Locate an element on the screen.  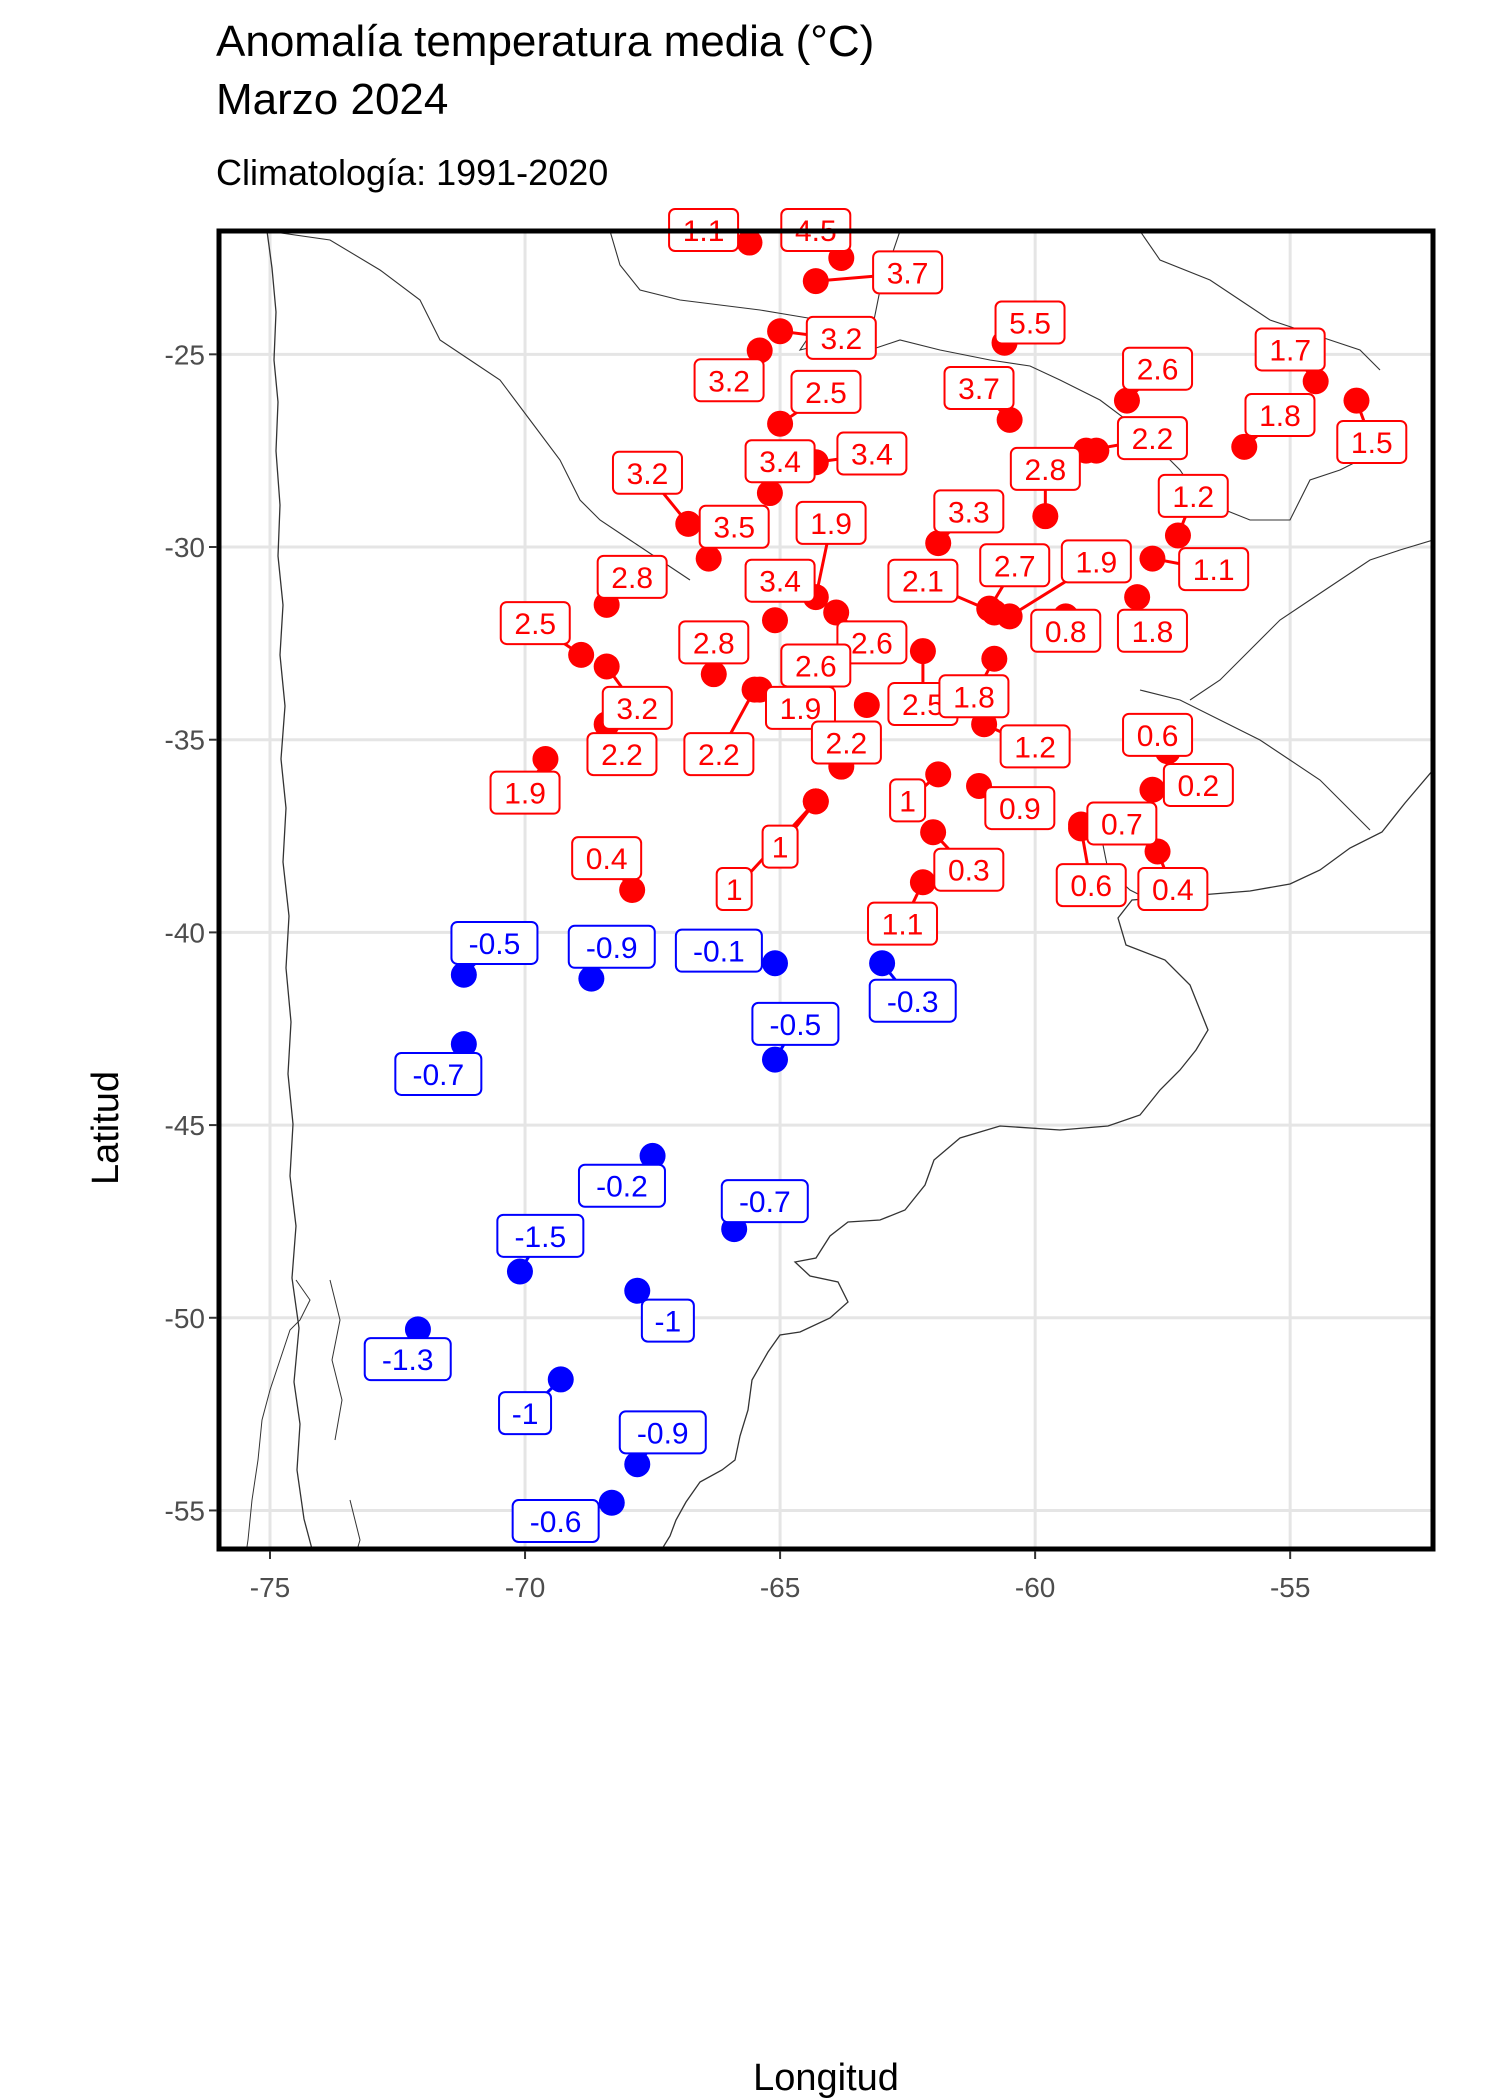
label-value: -1.3 is located at coordinates (408, 1360).